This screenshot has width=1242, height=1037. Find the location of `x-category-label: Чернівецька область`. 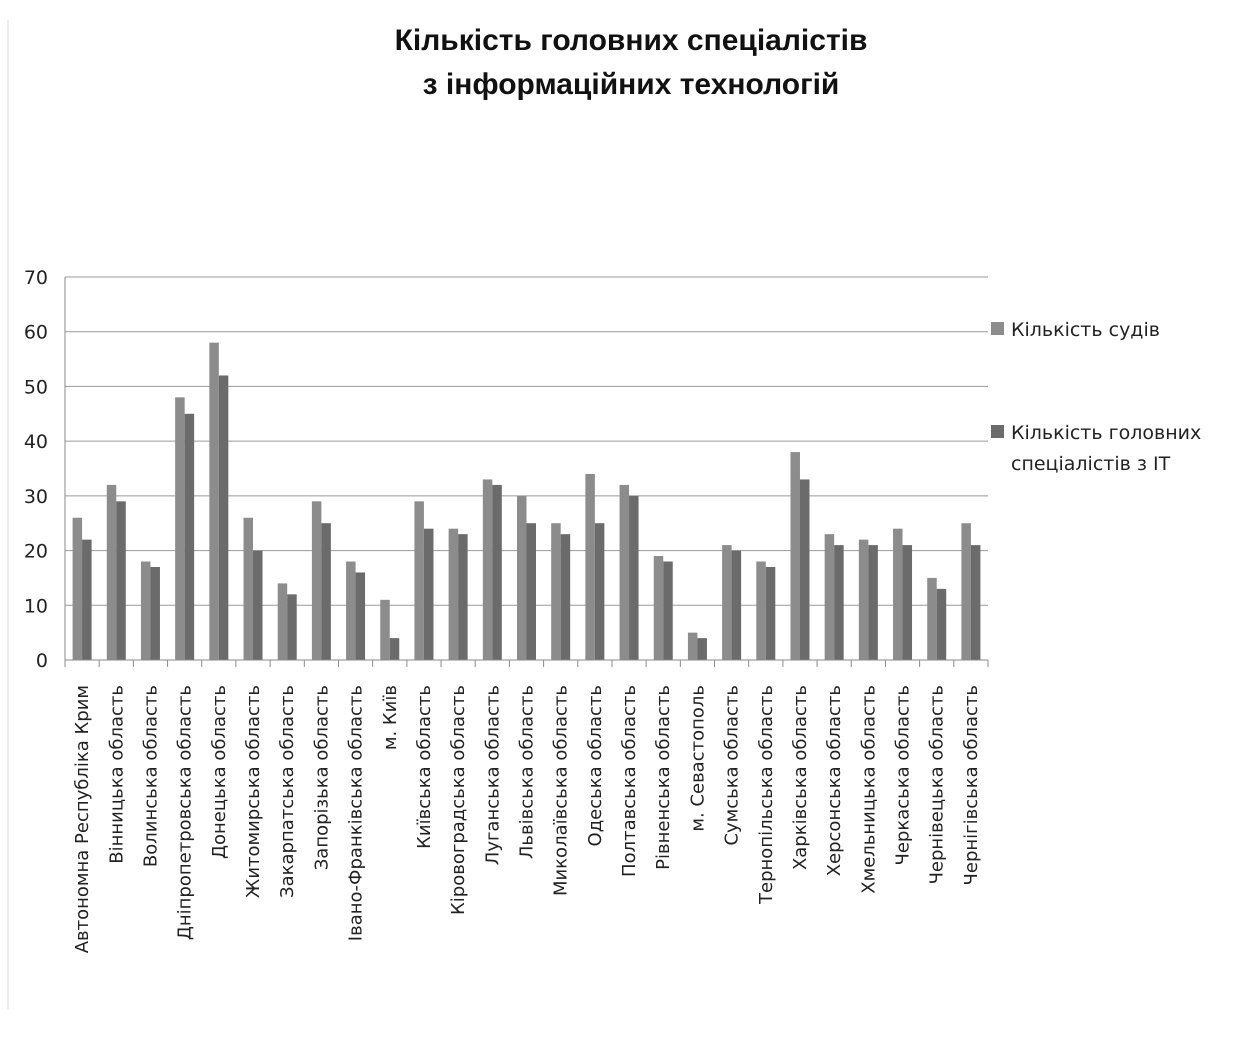

x-category-label: Чернівецька область is located at coordinates (937, 784).